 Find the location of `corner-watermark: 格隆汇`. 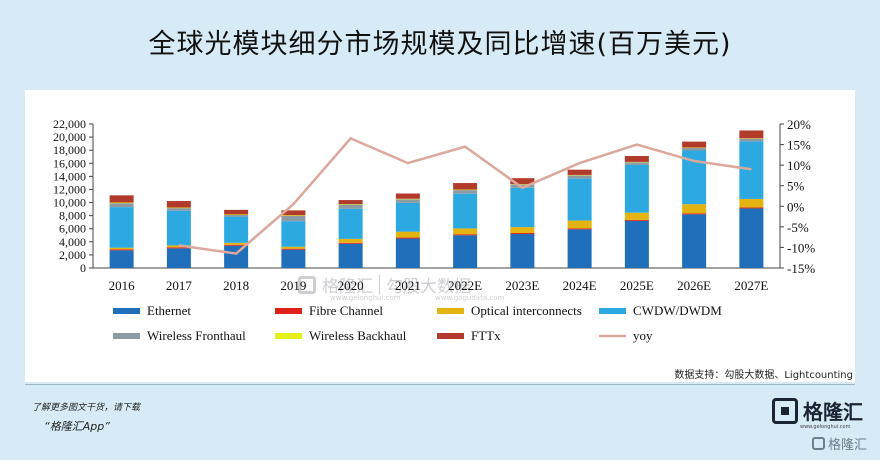

corner-watermark: 格隆汇 is located at coordinates (839, 443).